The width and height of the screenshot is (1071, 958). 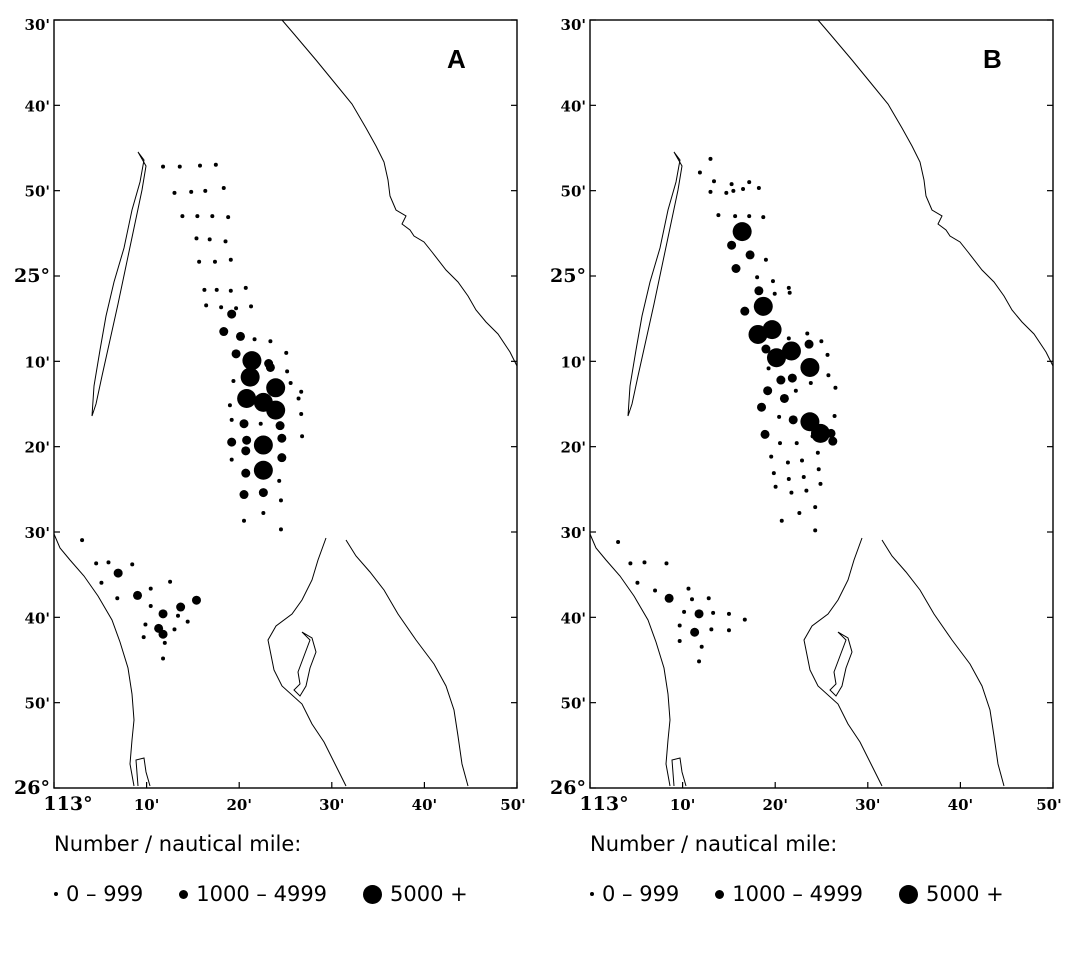 What do you see at coordinates (573, 362) in the screenshot?
I see `lat-tick-label: 10'` at bounding box center [573, 362].